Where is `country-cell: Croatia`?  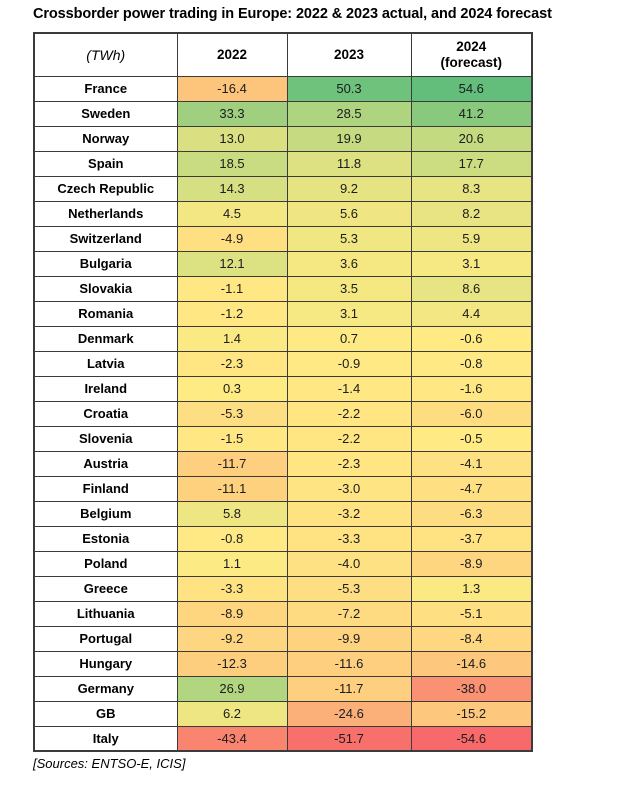 country-cell: Croatia is located at coordinates (105, 413).